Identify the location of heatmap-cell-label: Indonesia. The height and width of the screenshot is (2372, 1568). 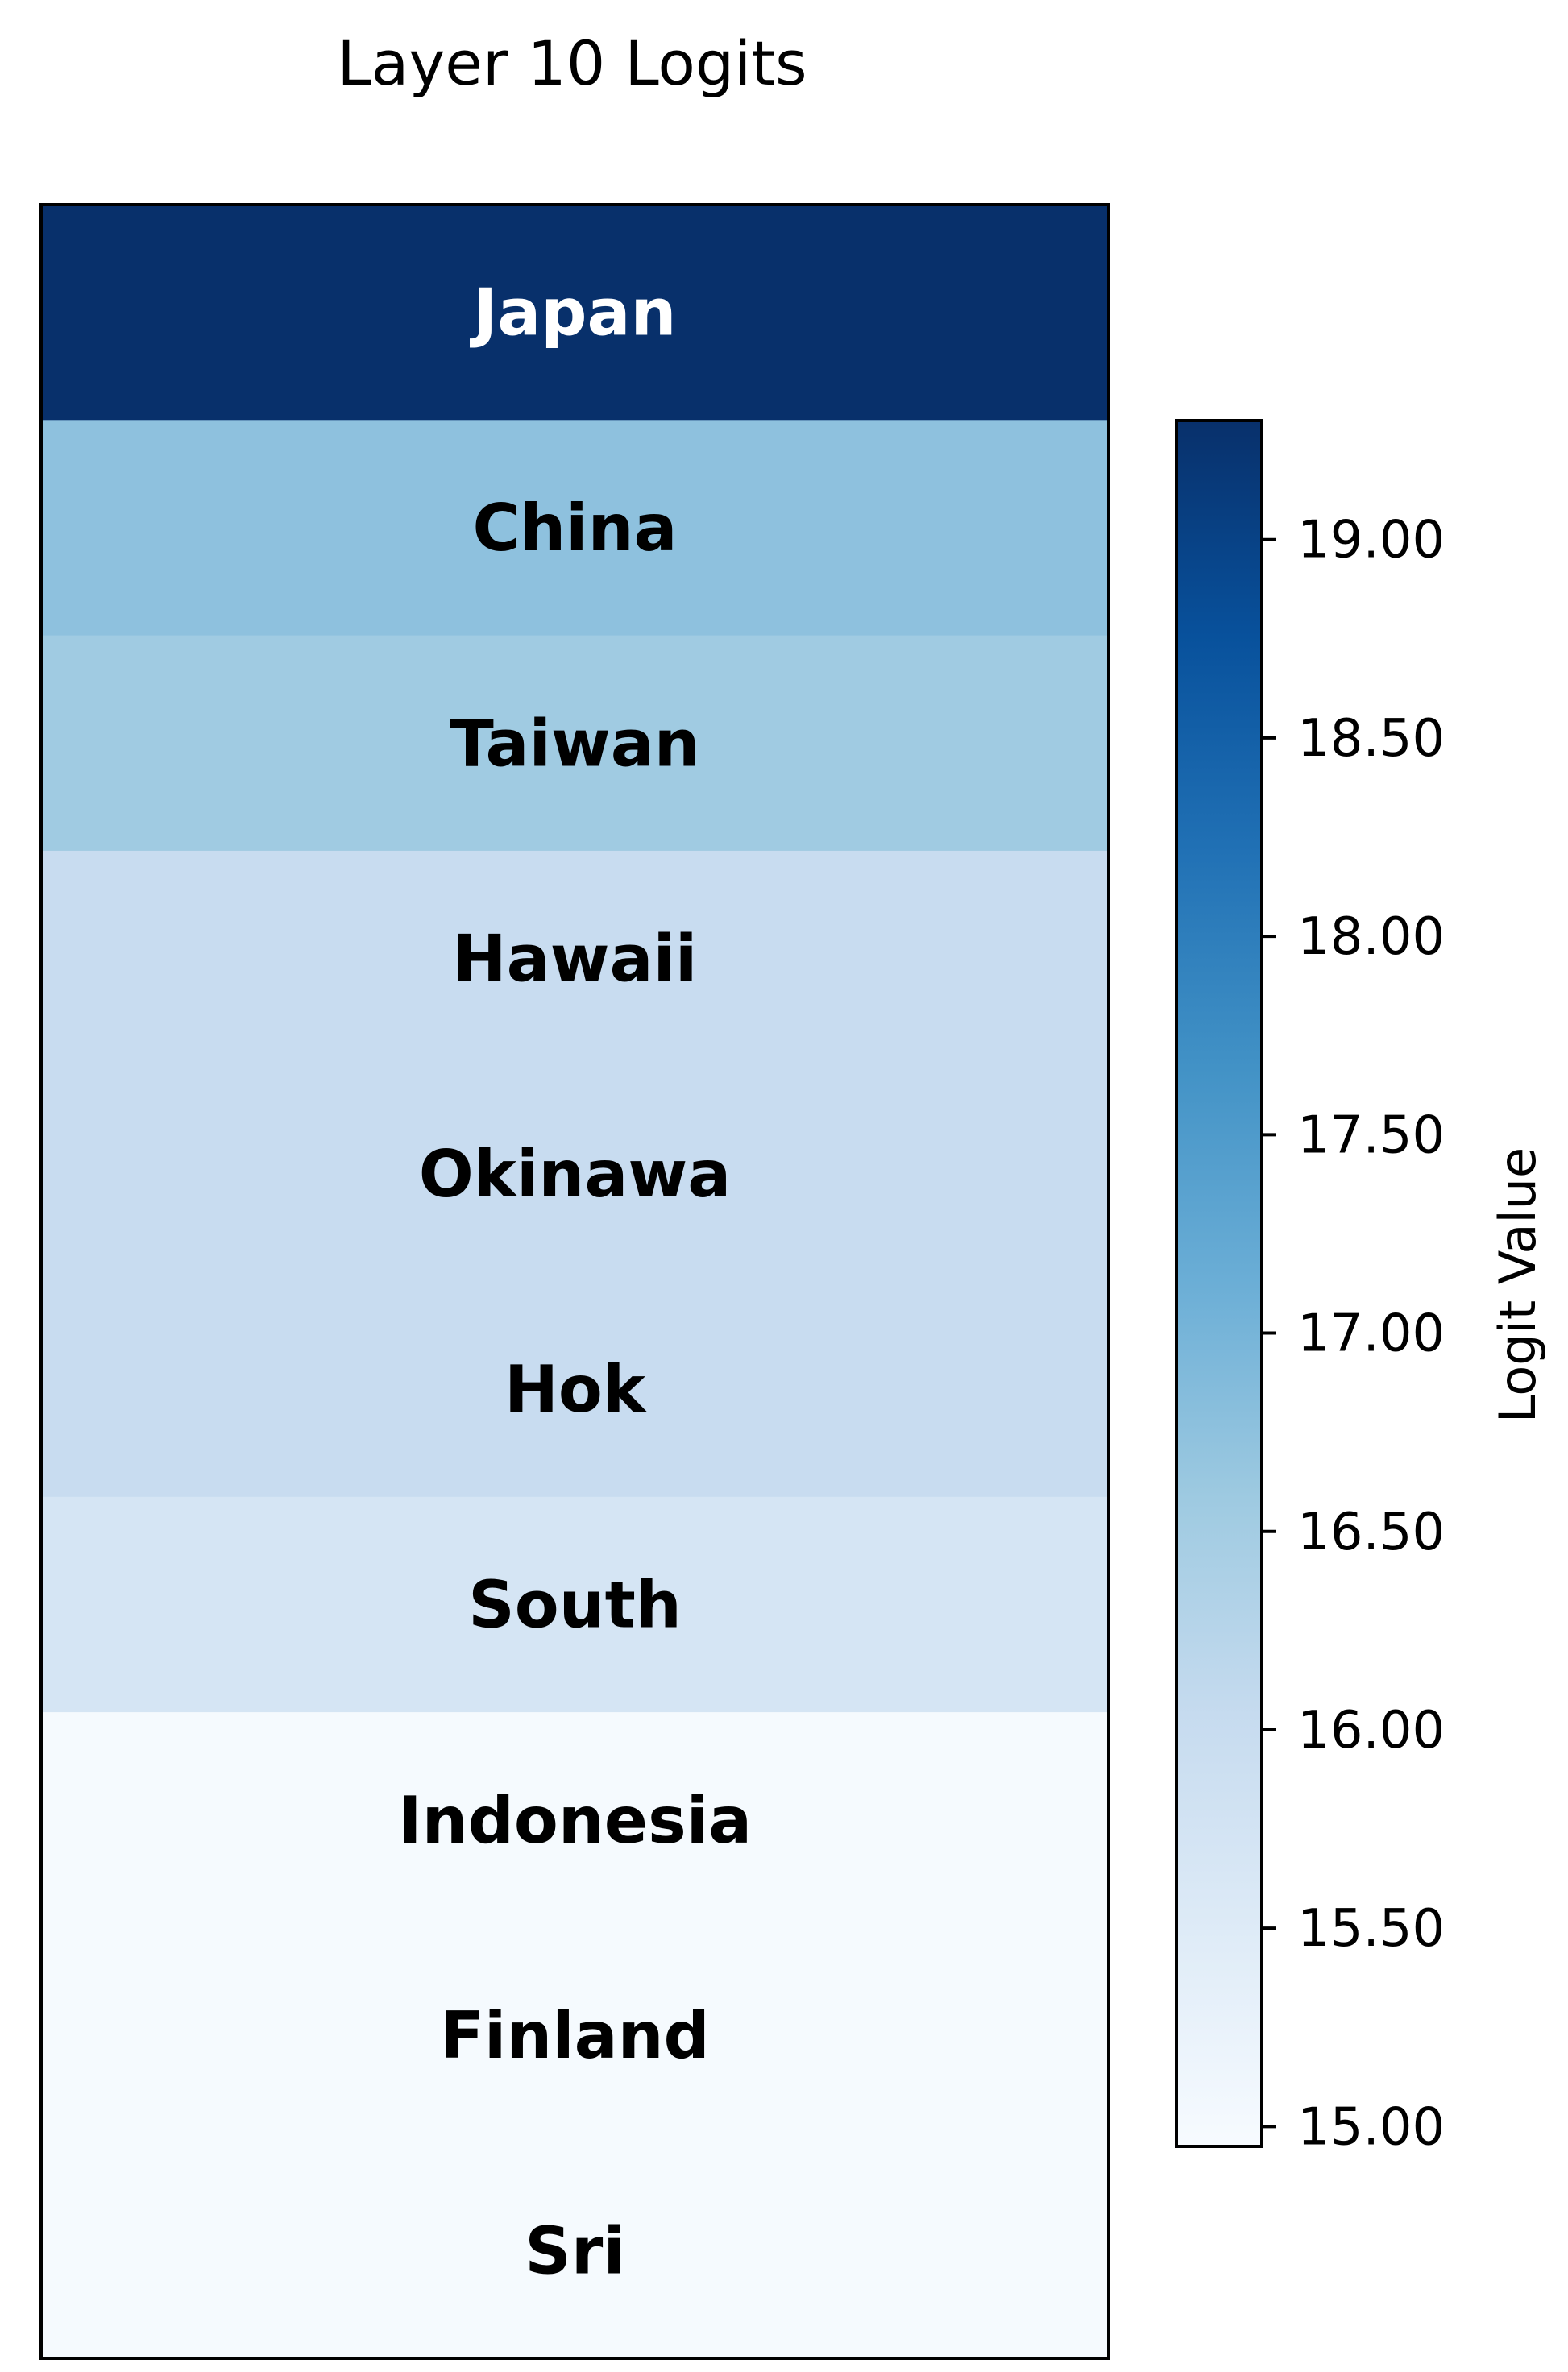
(575, 1821).